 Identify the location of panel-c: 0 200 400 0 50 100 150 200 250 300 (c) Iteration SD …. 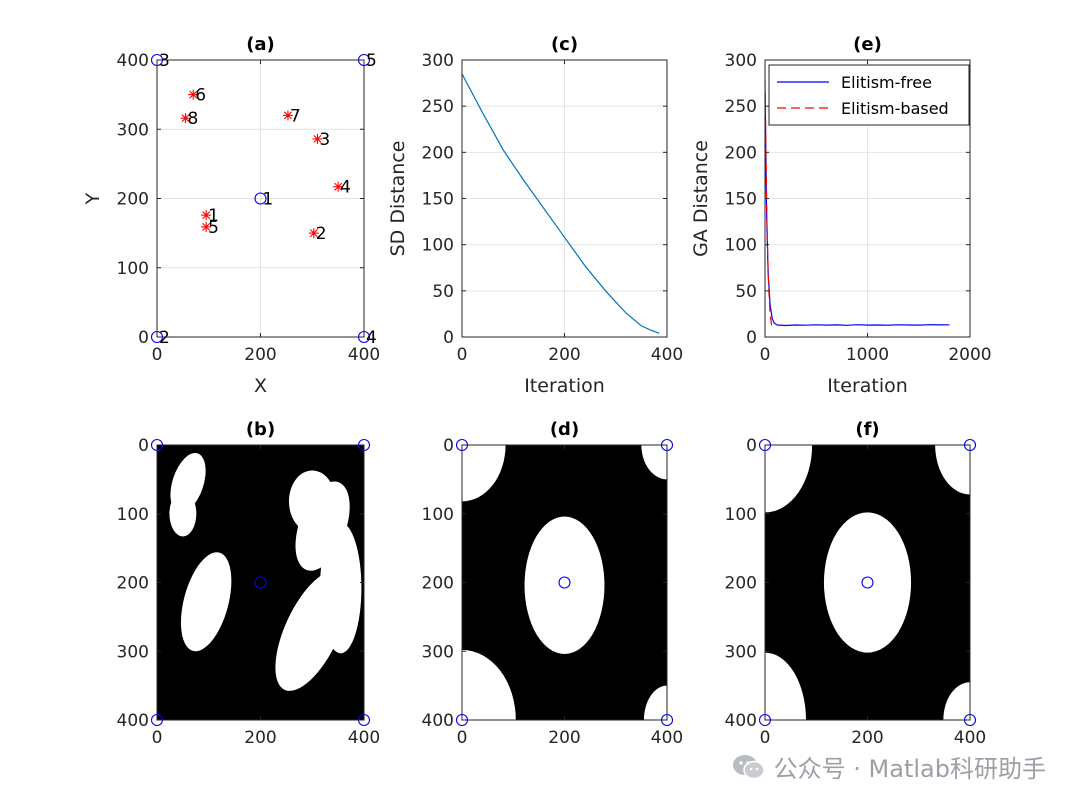
(535, 215).